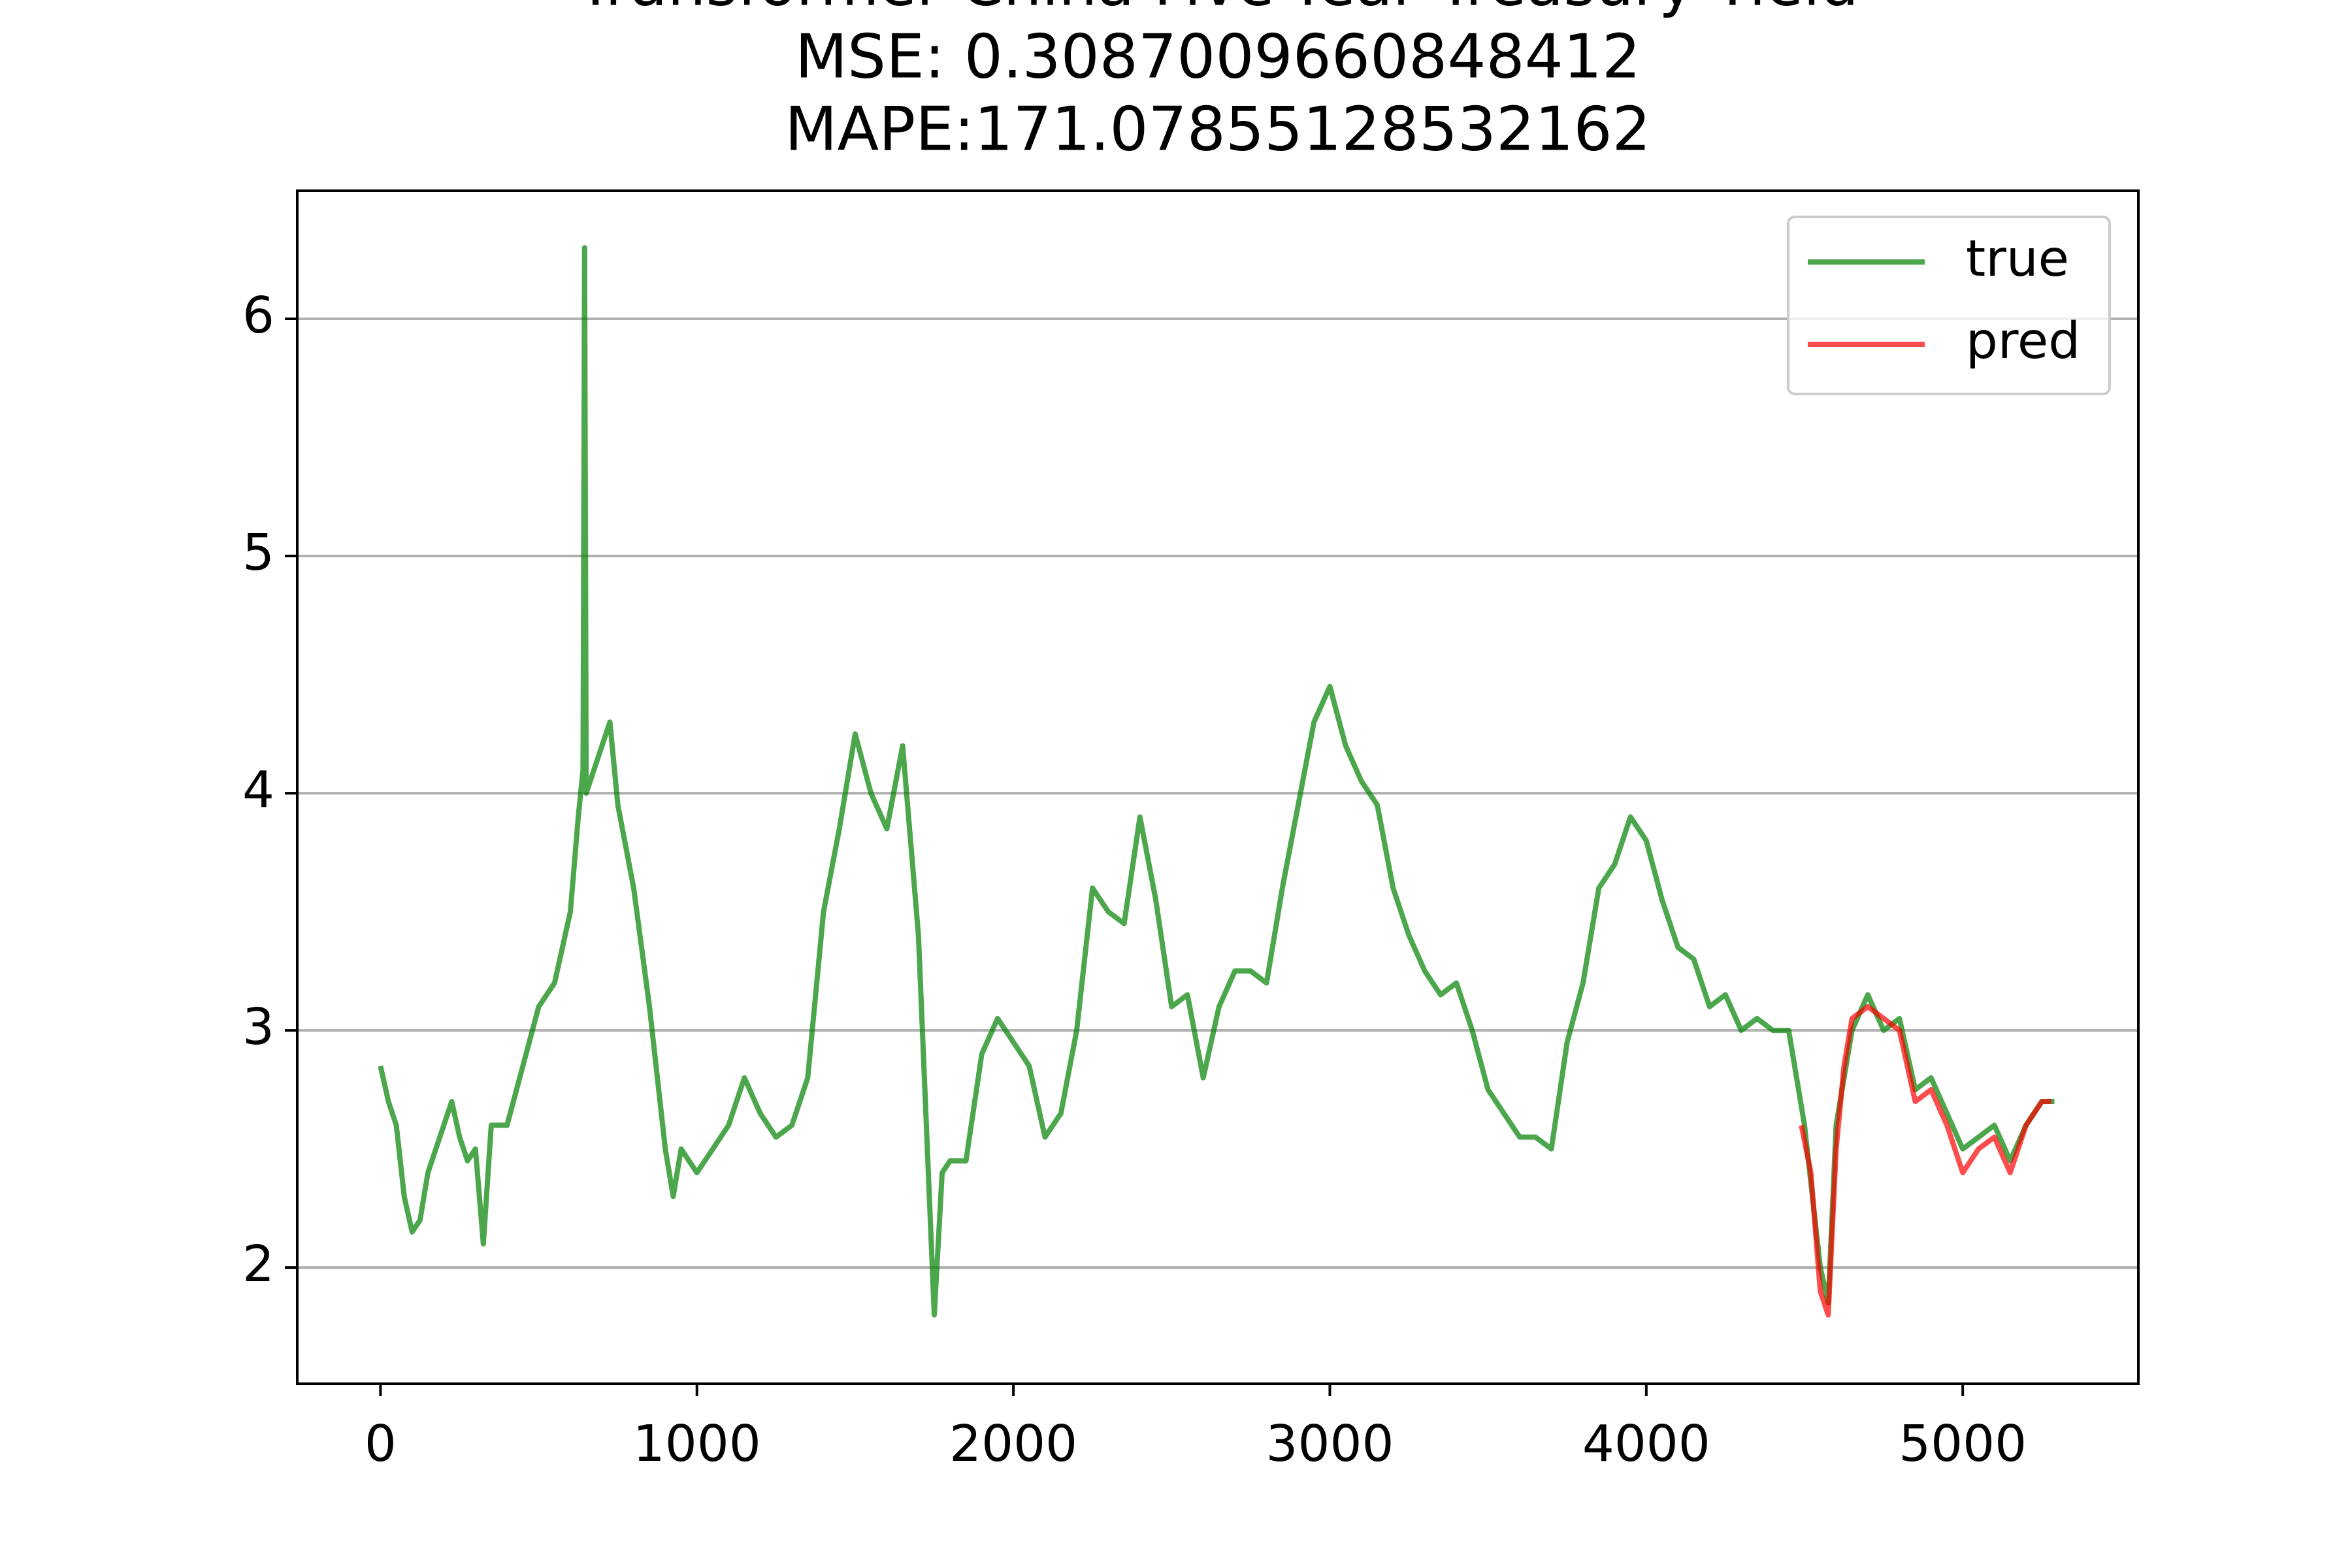  What do you see at coordinates (258, 1027) in the screenshot?
I see `y-tick-label: 3` at bounding box center [258, 1027].